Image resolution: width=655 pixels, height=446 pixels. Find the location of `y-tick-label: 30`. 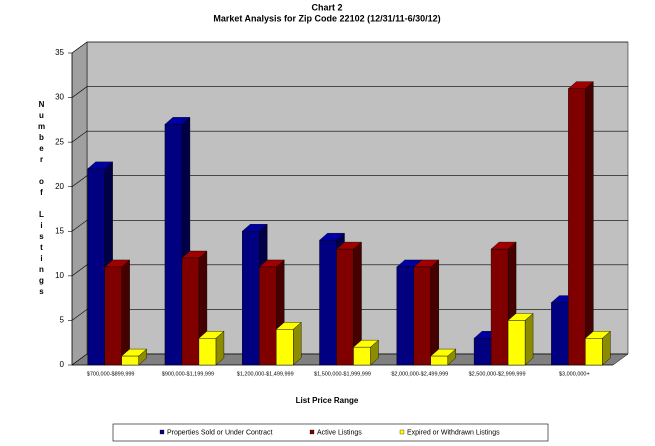

y-tick-label: 30 is located at coordinates (59, 97).